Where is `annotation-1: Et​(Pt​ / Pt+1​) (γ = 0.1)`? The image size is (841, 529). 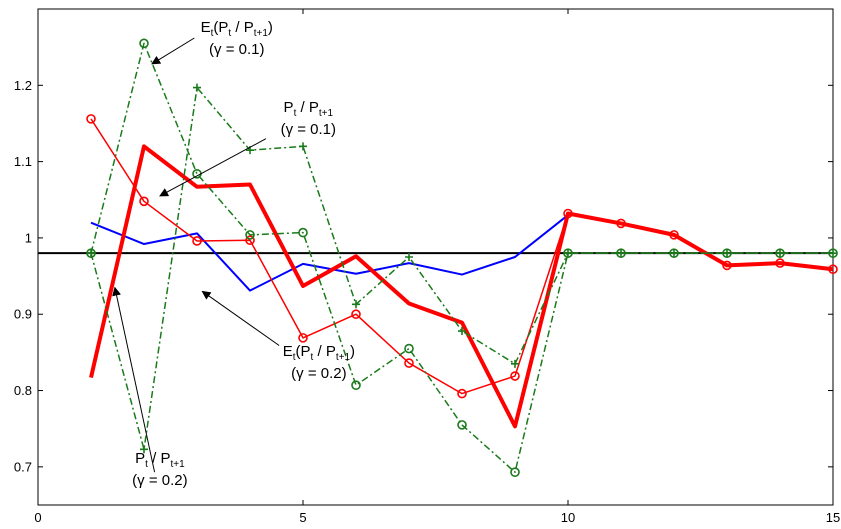
annotation-1: Et​(Pt​ / Pt+1​) (γ = 0.1) is located at coordinates (212, 42).